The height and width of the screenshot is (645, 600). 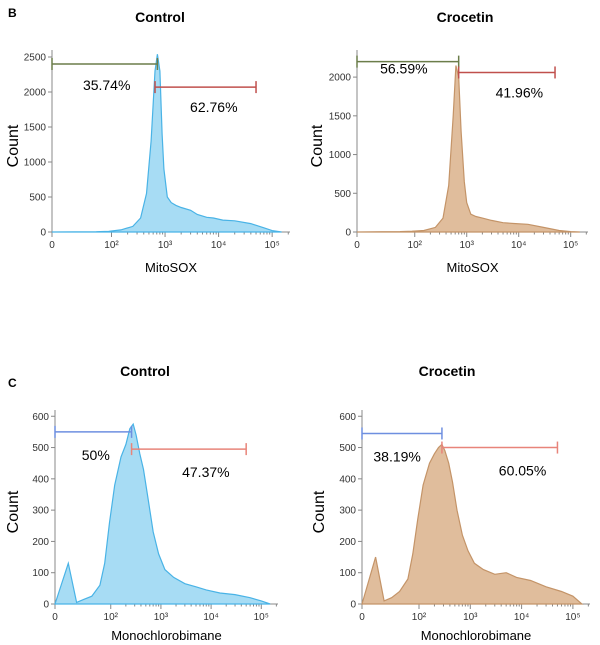 I want to click on panel-c-letter: C, so click(x=12, y=383).